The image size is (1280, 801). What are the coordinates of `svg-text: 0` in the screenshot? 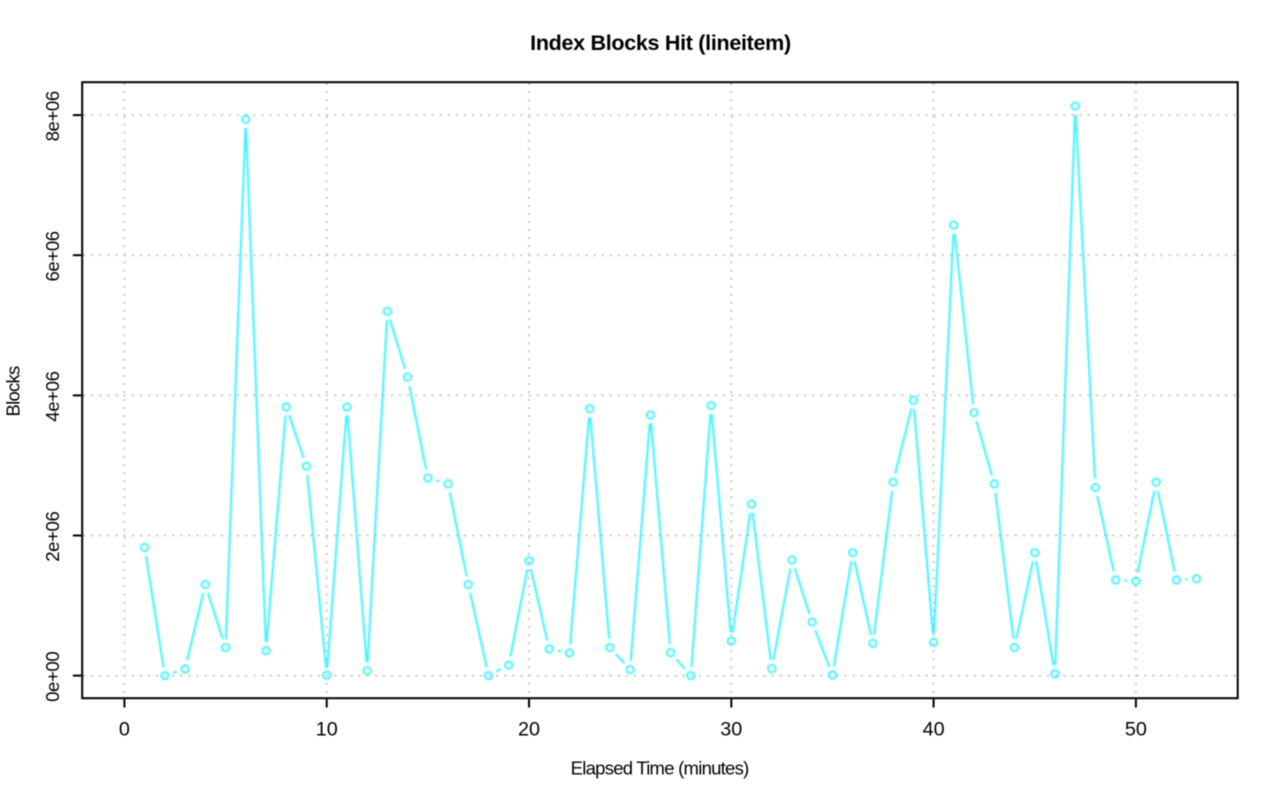 It's located at (124, 730).